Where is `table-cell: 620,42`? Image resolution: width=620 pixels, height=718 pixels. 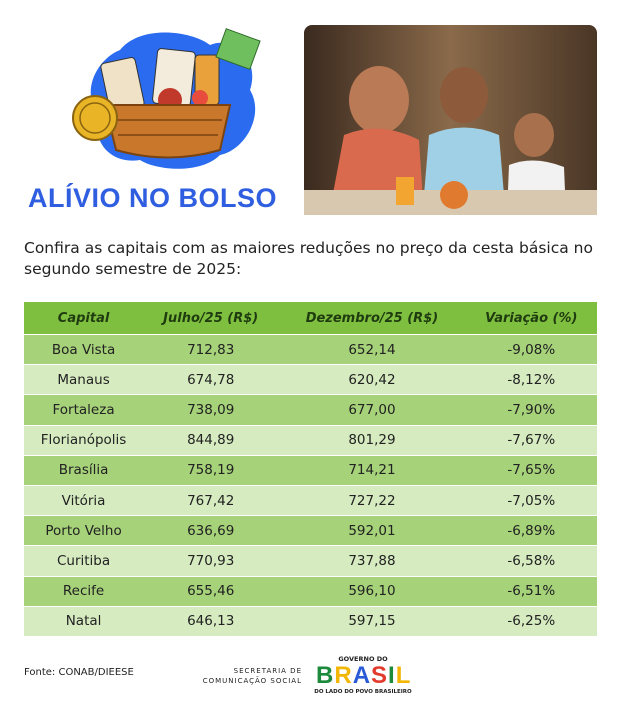 table-cell: 620,42 is located at coordinates (372, 380).